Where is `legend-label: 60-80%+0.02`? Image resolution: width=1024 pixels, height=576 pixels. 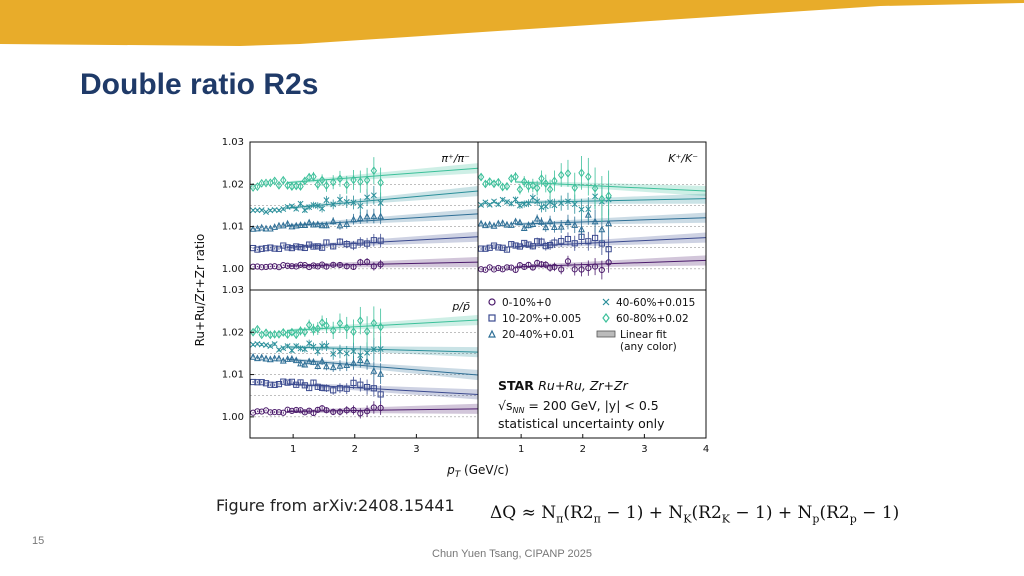
legend-label: 60-80%+0.02 is located at coordinates (652, 319).